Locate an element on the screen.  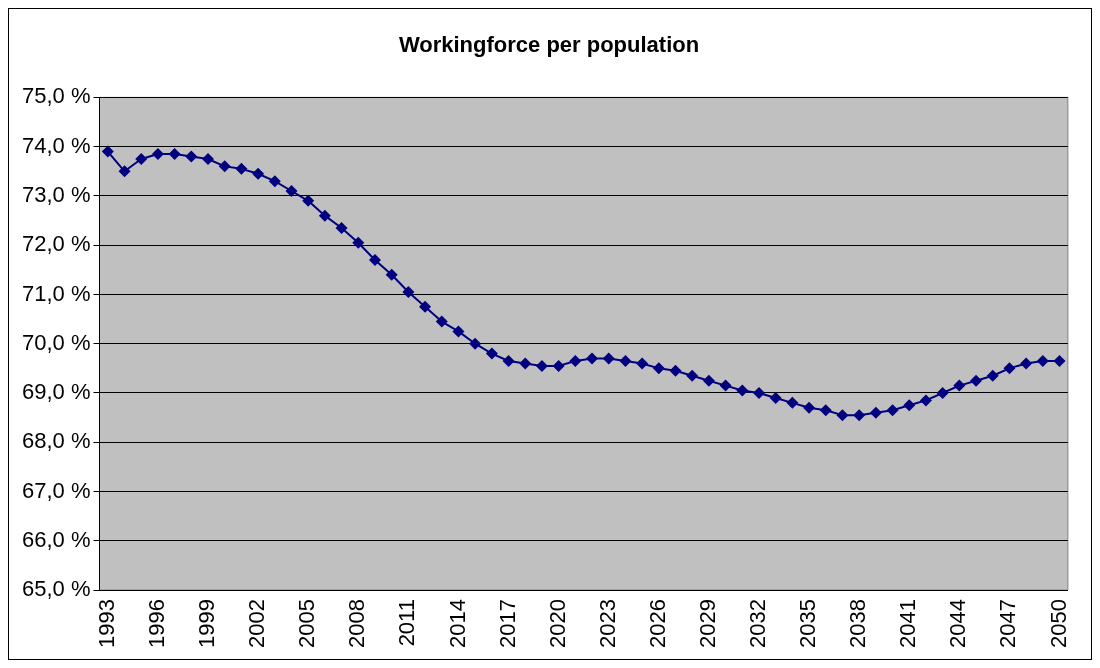
y-tick-label: 74,0 % is located at coordinates (56, 145).